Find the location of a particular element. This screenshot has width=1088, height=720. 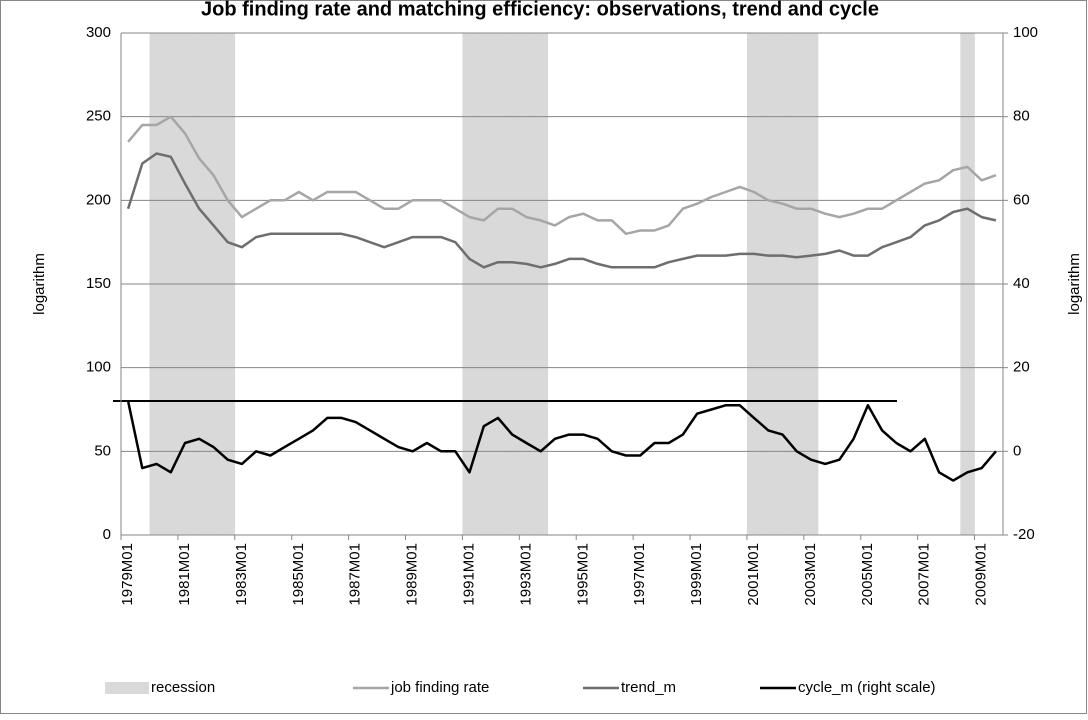

legend-label: cycle_m (right scale) is located at coordinates (867, 687).